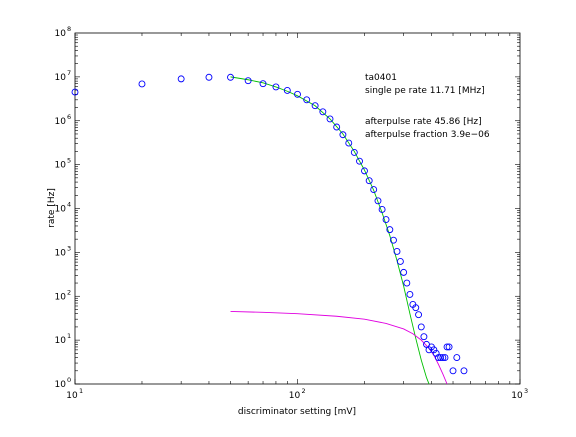 This screenshot has height=437, width=576. Describe the element at coordinates (69, 117) in the screenshot. I see `y-tick-label-exponent: 6` at that location.